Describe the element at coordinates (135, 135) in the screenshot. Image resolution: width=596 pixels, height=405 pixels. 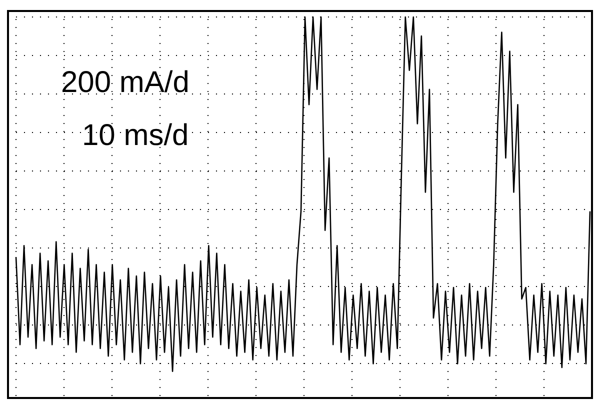
I see `annotation: 10 ms/d` at that location.